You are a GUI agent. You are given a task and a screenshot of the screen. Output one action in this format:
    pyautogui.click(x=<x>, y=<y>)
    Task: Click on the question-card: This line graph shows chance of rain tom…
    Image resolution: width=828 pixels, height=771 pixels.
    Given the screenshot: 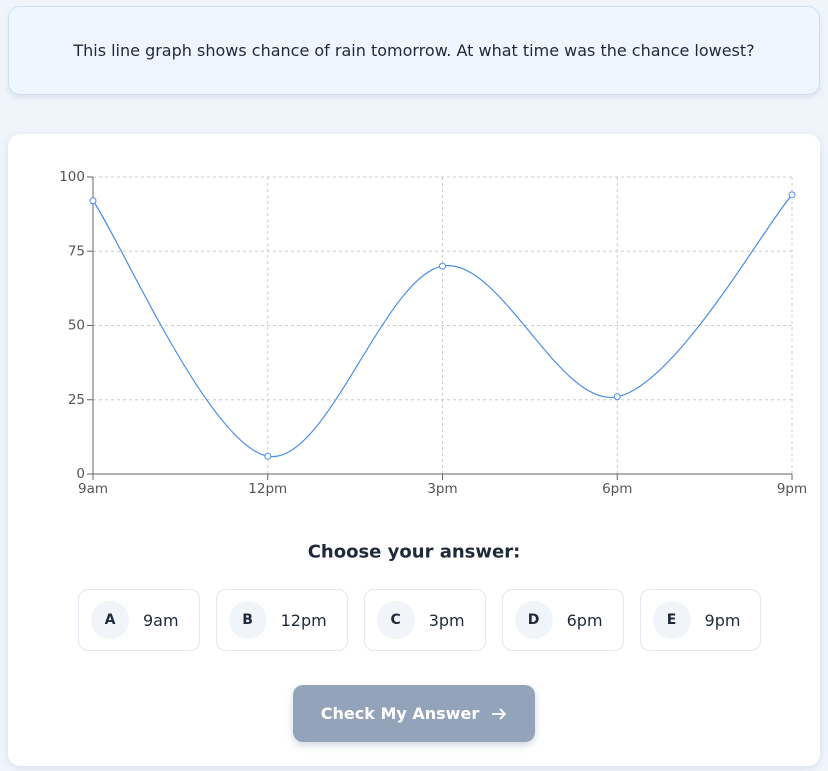 What is the action you would take?
    pyautogui.click(x=414, y=50)
    